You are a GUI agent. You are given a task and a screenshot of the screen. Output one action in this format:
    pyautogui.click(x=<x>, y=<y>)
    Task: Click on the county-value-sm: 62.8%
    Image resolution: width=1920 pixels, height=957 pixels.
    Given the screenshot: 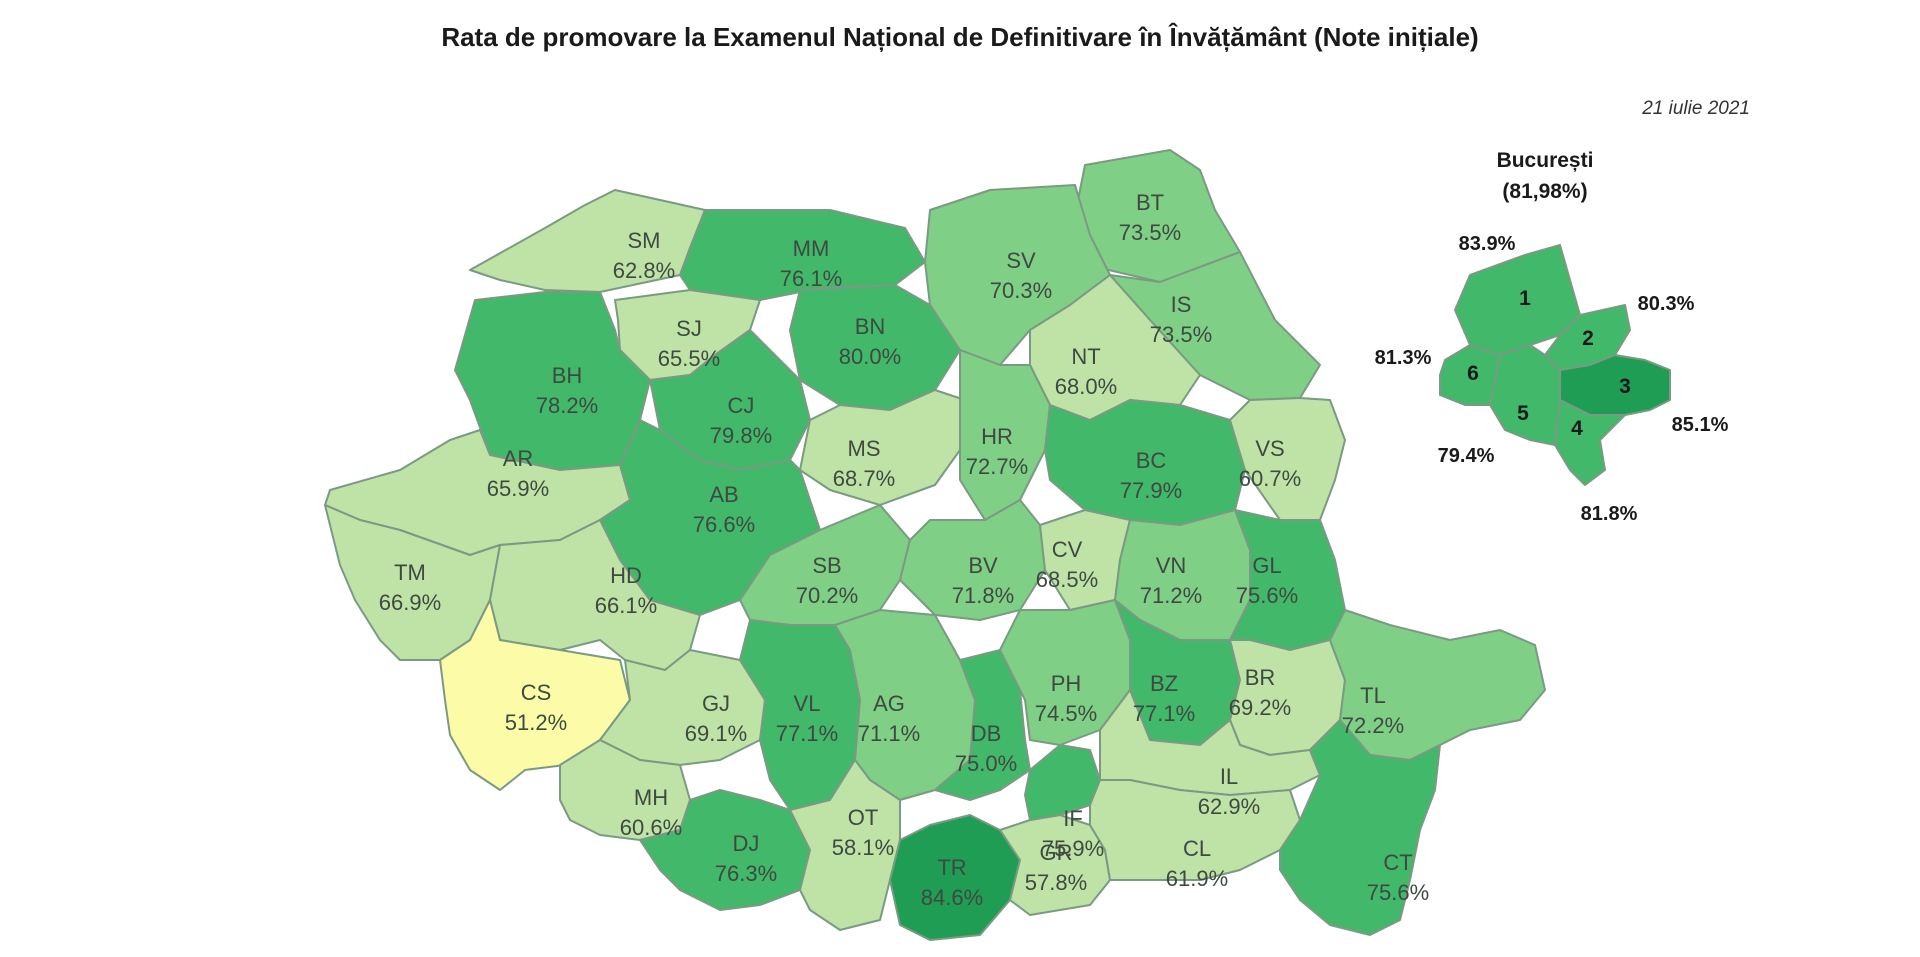 What is the action you would take?
    pyautogui.click(x=644, y=270)
    